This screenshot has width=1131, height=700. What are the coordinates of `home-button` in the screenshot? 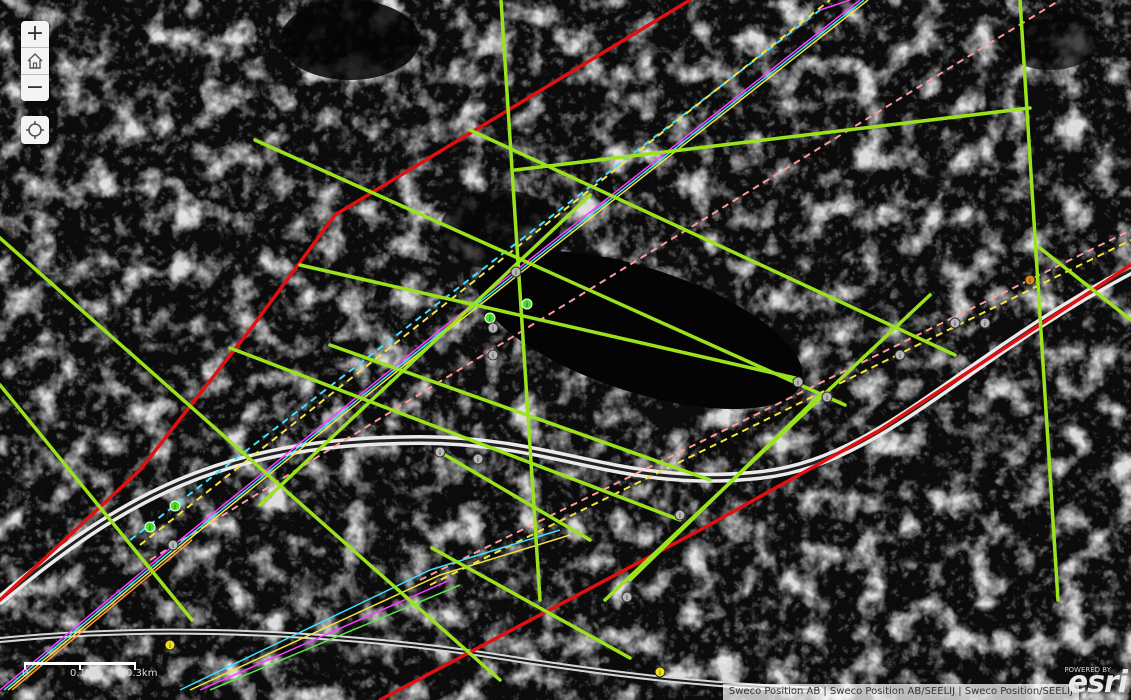 It's located at (35, 61).